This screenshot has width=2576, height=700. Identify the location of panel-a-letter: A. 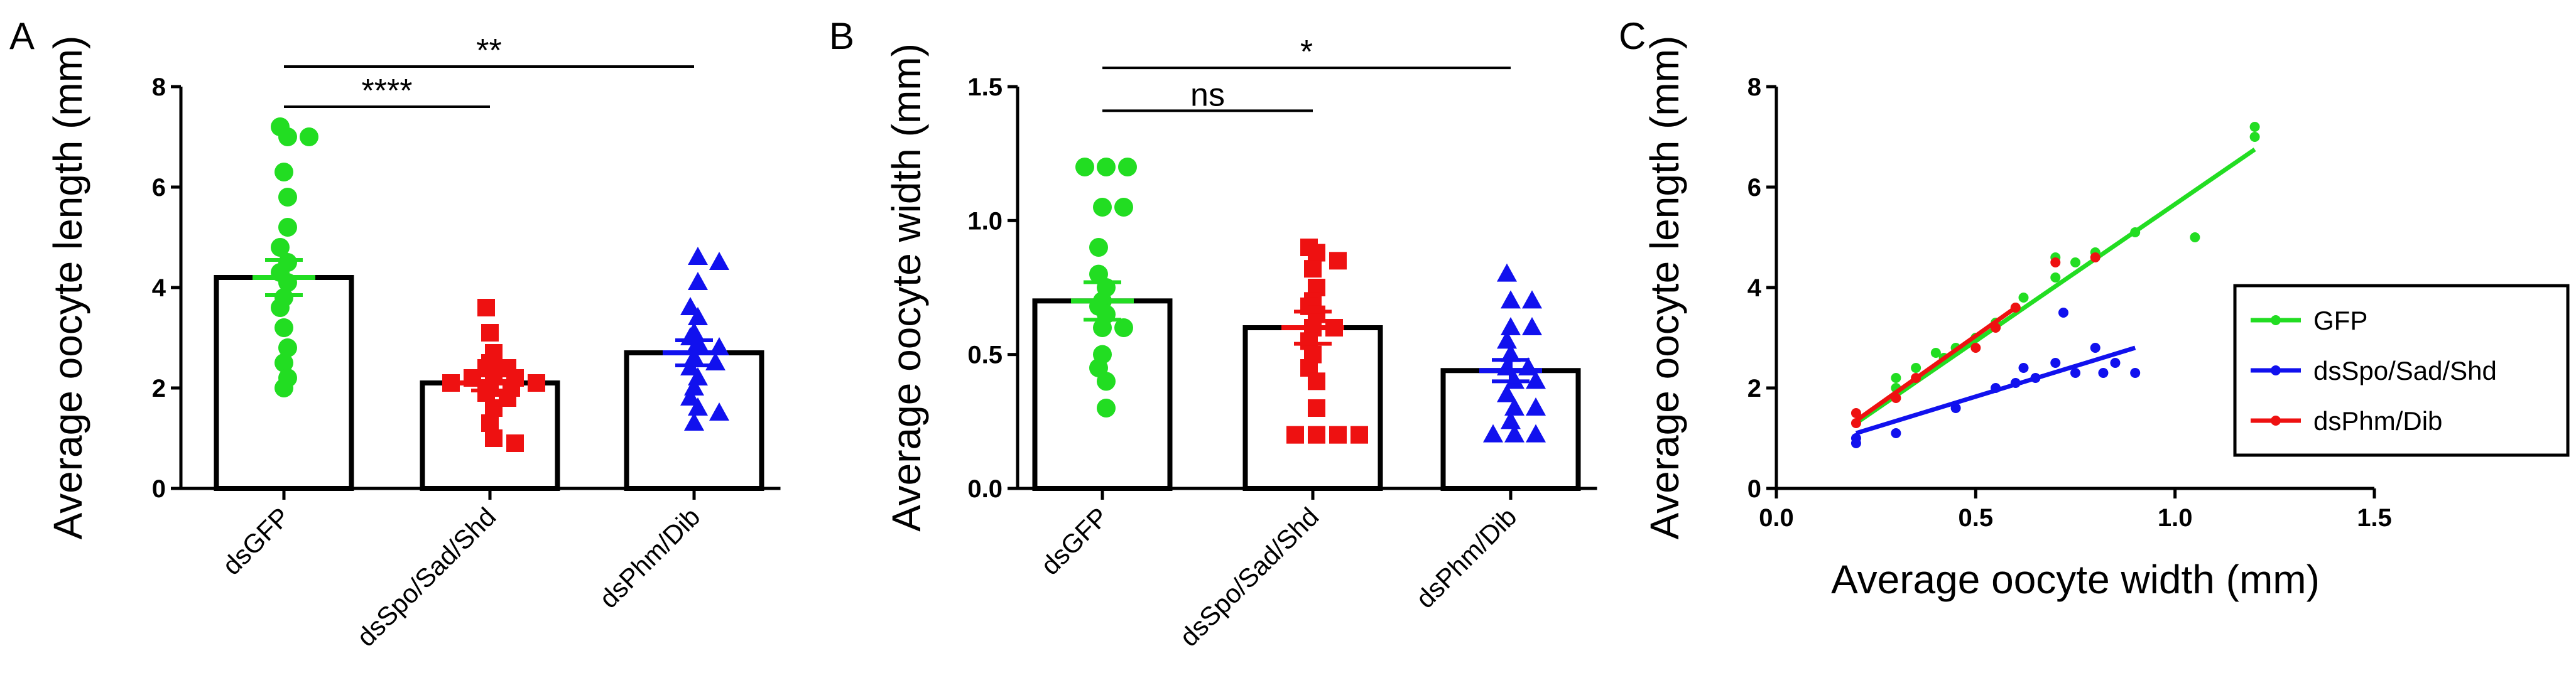
(22, 36).